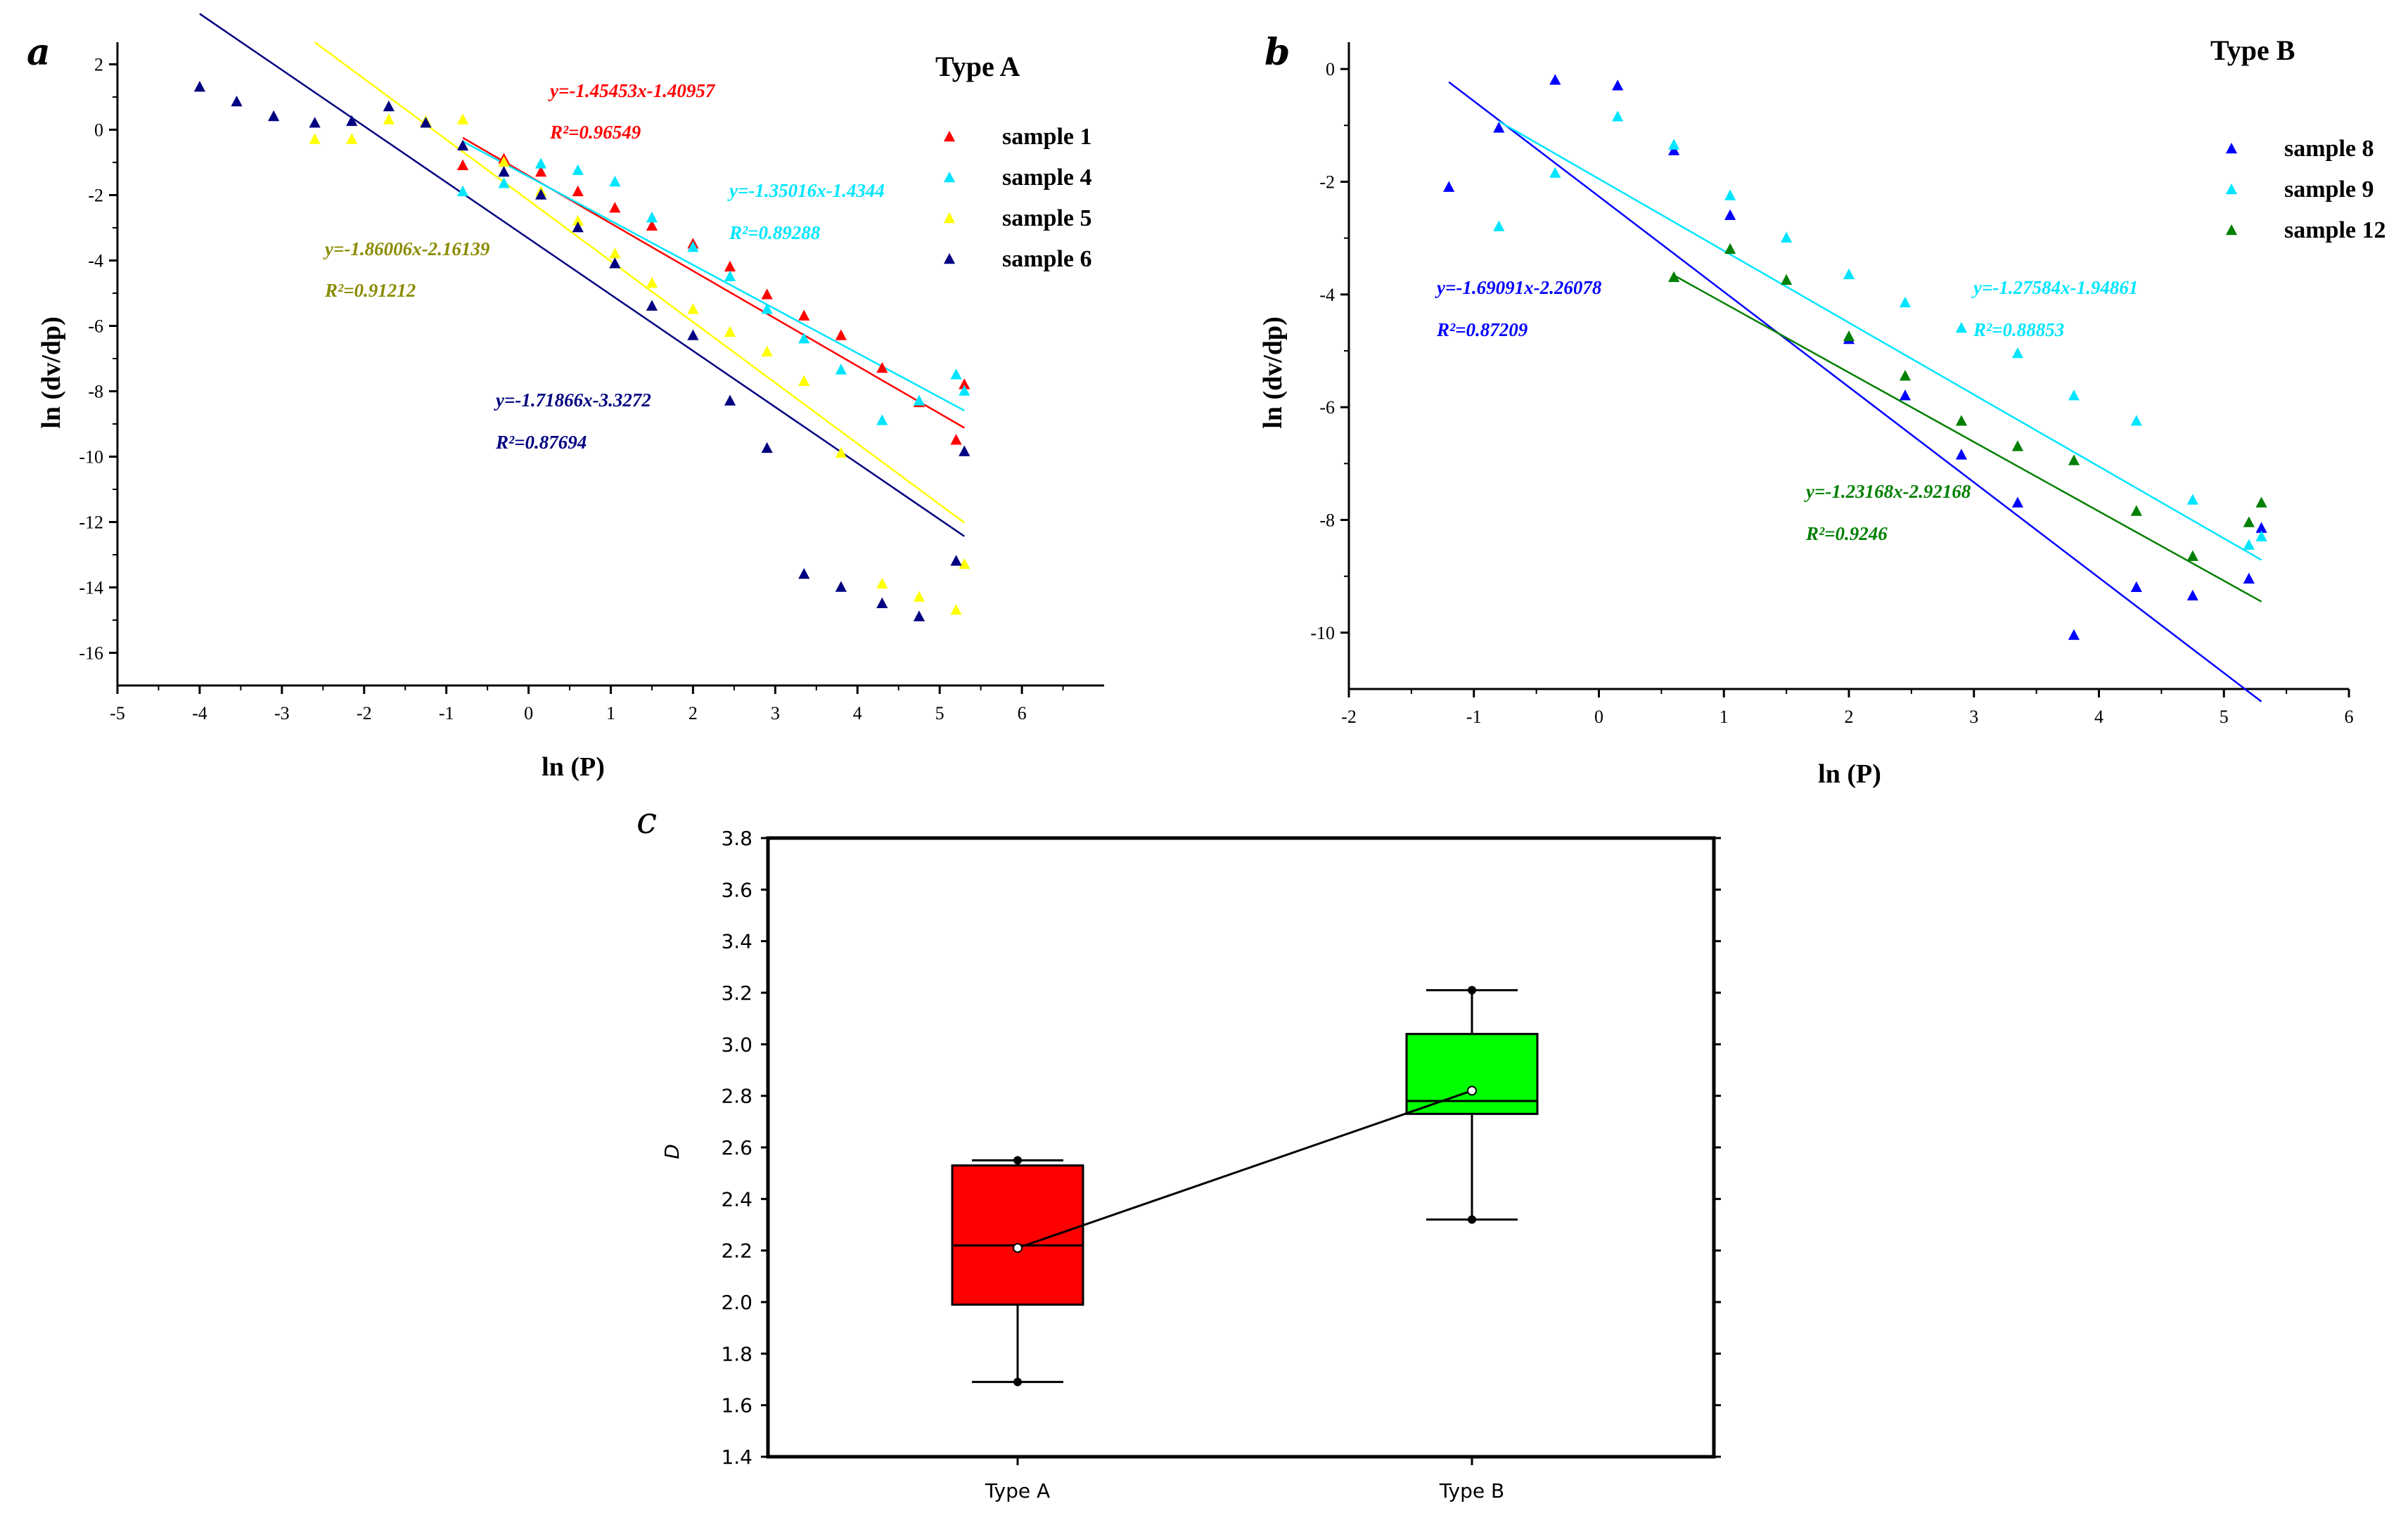 Image resolution: width=2408 pixels, height=1513 pixels. I want to click on panel-a-legend-title: Type A, so click(977, 66).